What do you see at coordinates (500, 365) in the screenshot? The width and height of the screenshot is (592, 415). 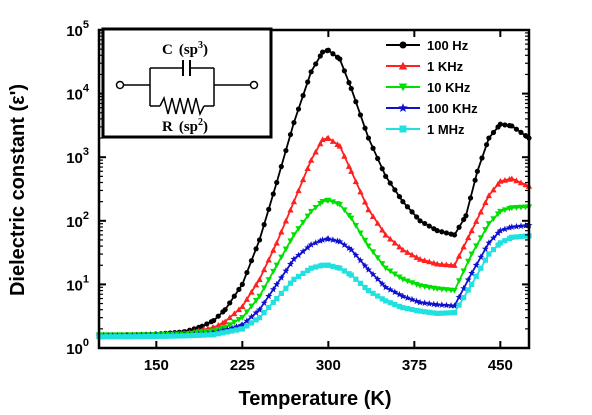 I see `x-tick-label: 450` at bounding box center [500, 365].